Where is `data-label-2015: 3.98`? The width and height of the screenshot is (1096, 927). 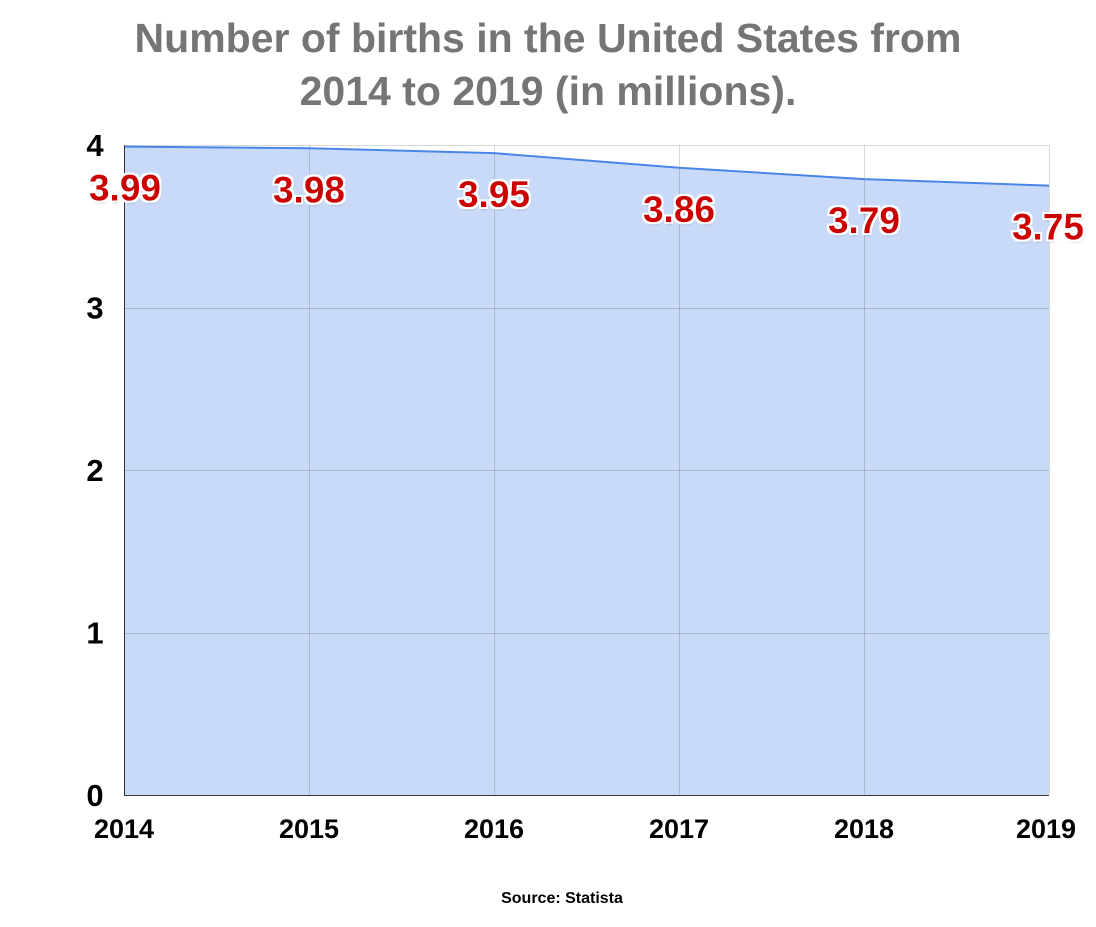 data-label-2015: 3.98 is located at coordinates (309, 189).